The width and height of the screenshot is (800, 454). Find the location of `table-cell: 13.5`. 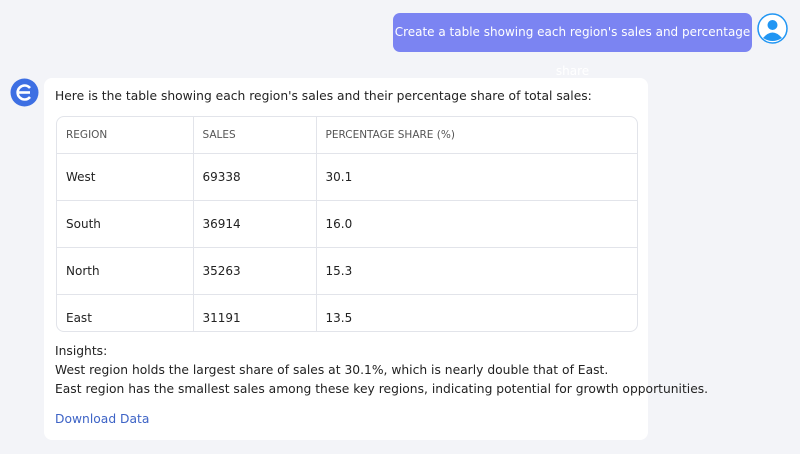

table-cell: 13.5 is located at coordinates (476, 312).